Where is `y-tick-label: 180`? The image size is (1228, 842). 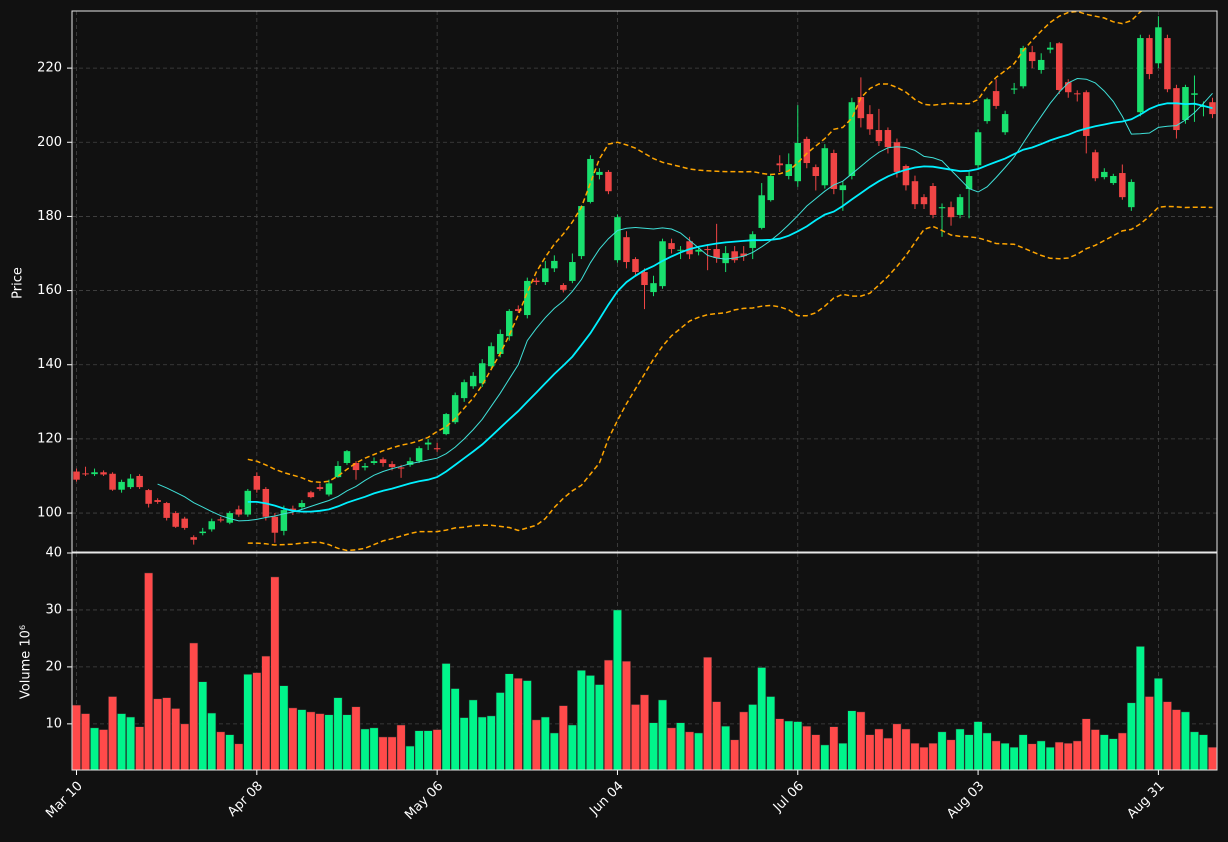
y-tick-label: 180 is located at coordinates (49, 216).